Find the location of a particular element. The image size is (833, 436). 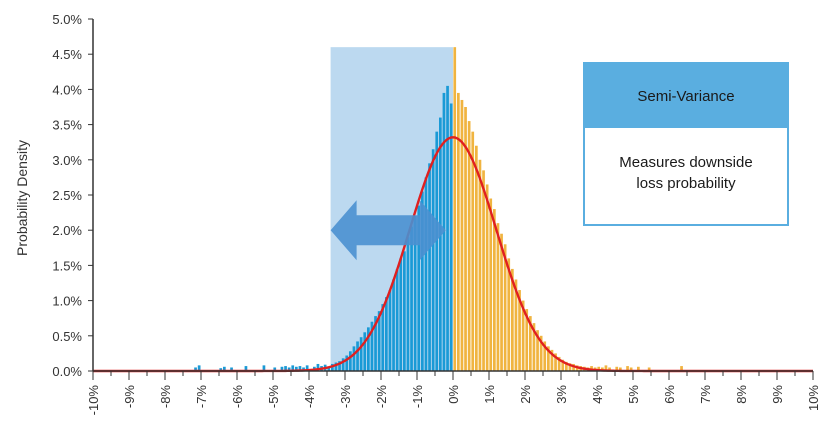

arrow-layer is located at coordinates (388, 230).